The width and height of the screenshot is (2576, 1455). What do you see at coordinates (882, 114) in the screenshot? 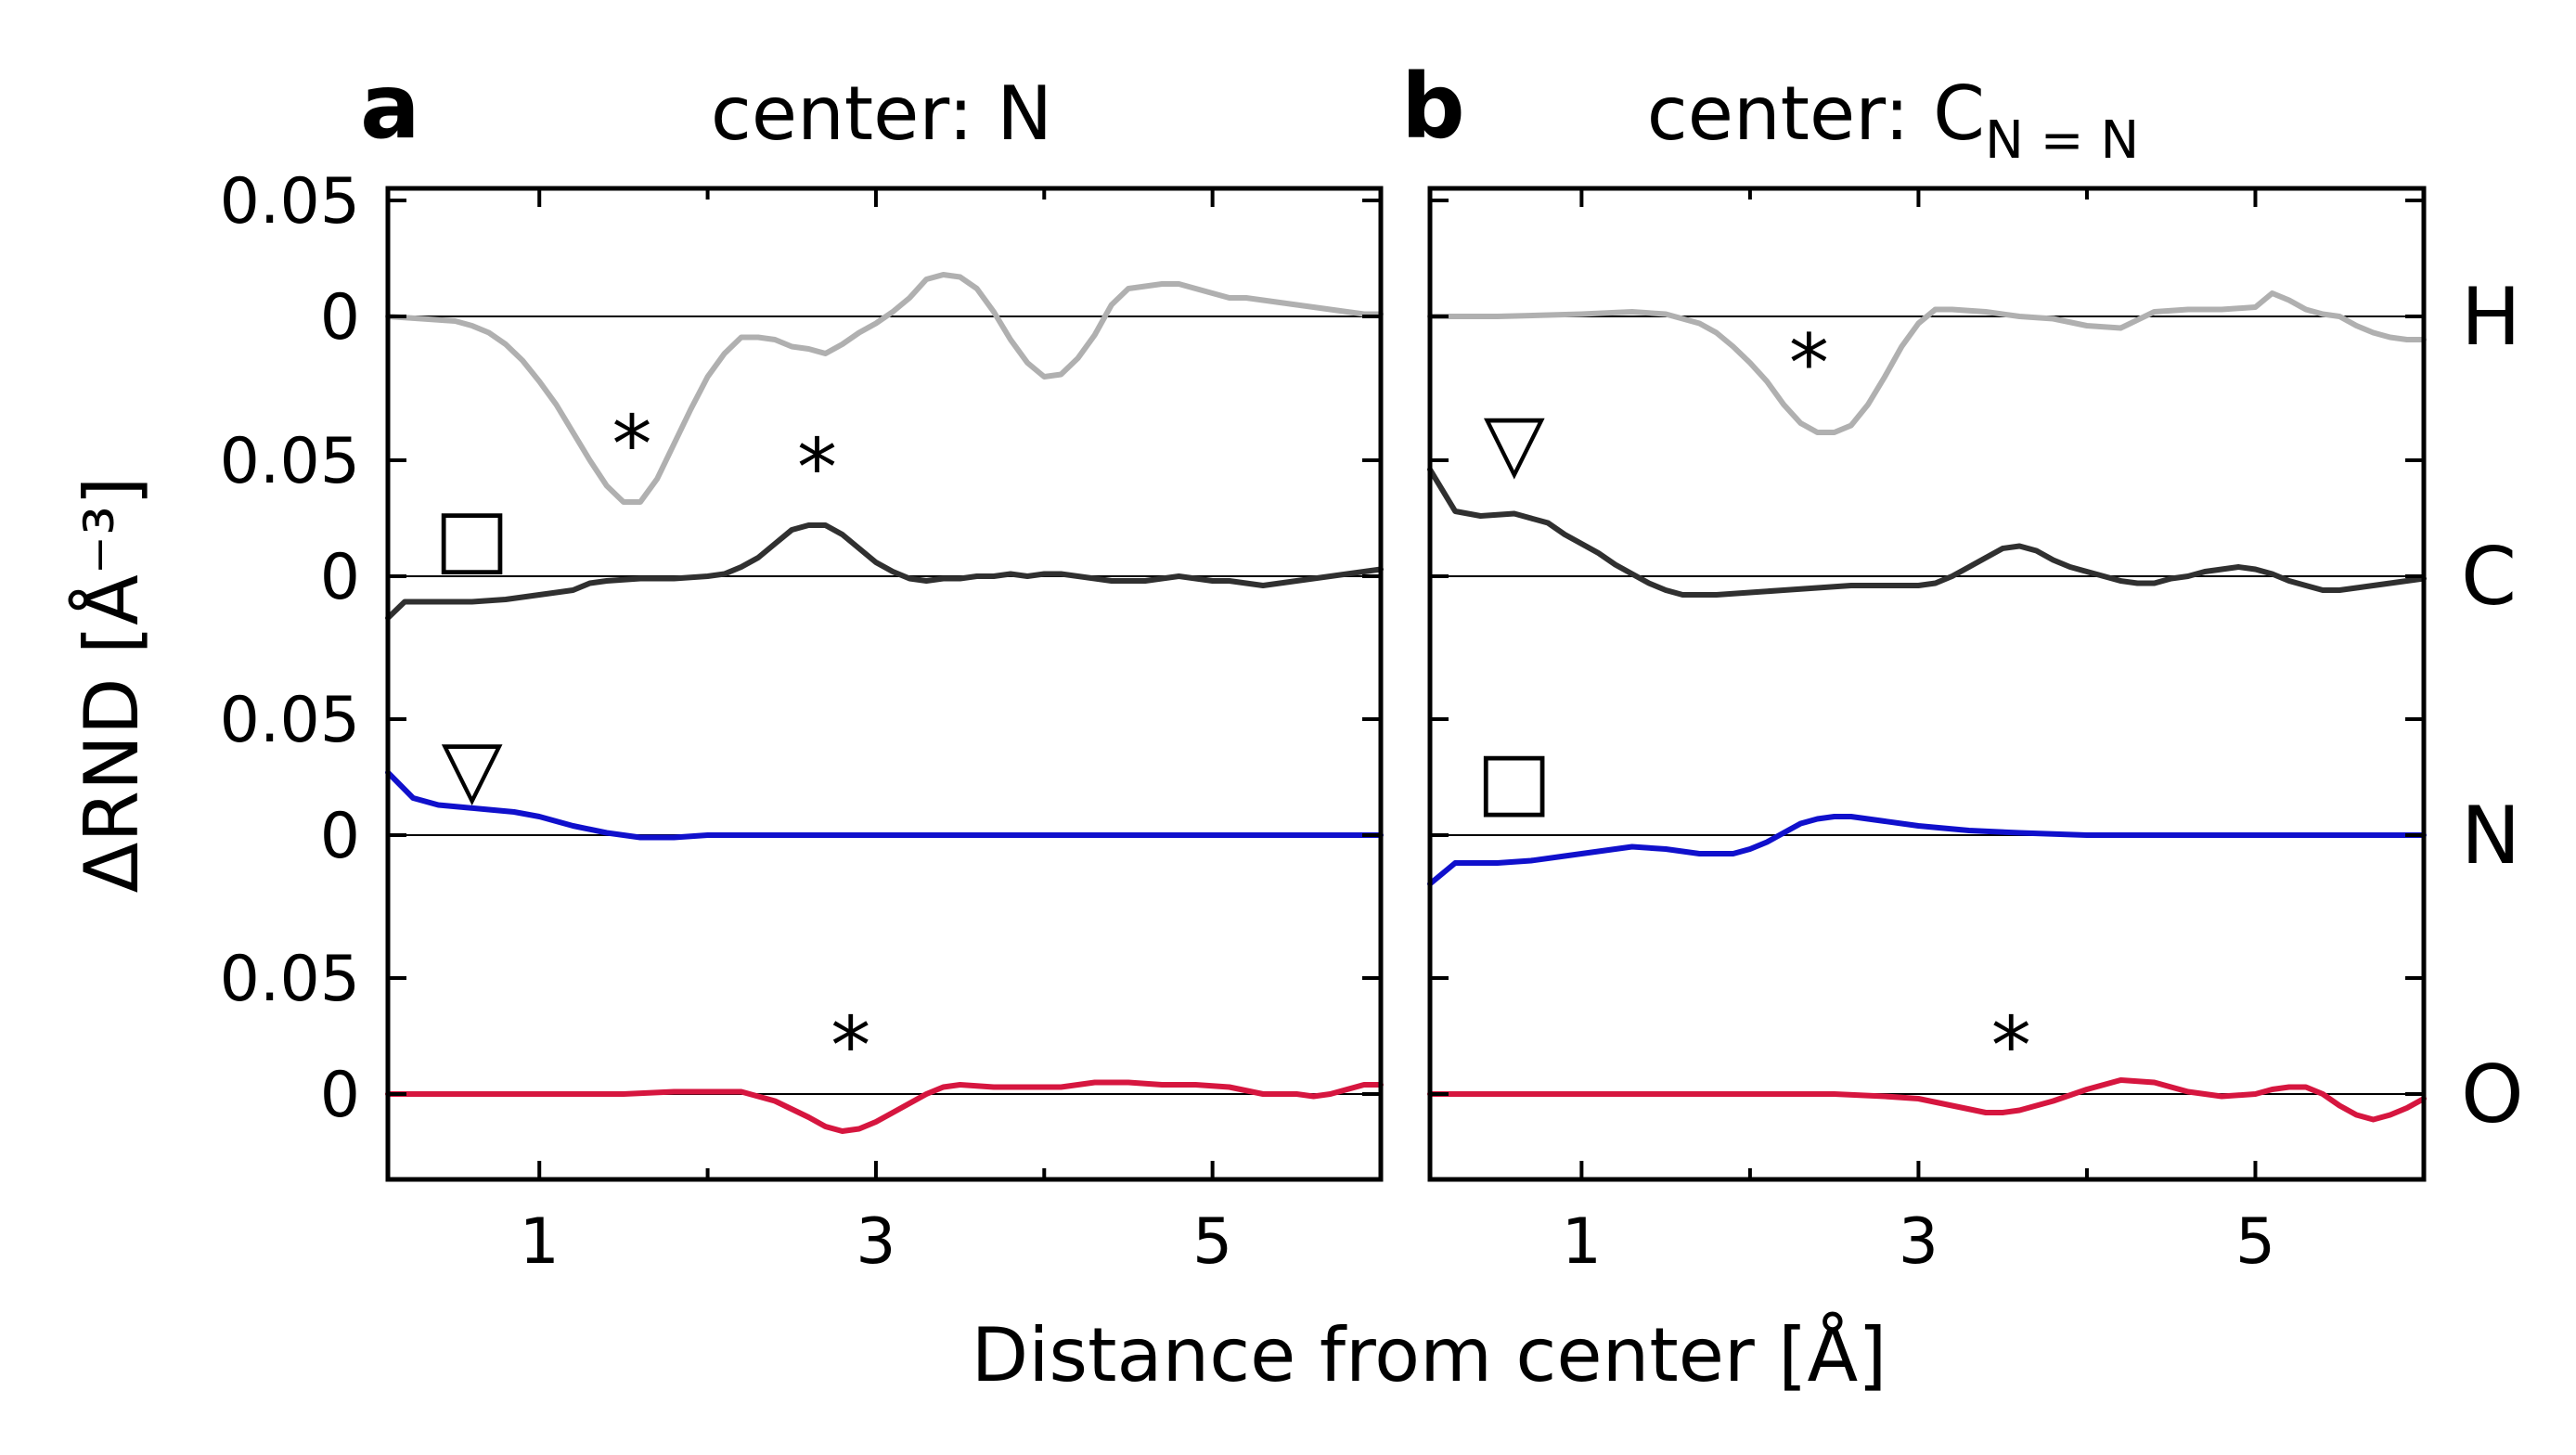
I see `panel-title-a: center: N` at bounding box center [882, 114].